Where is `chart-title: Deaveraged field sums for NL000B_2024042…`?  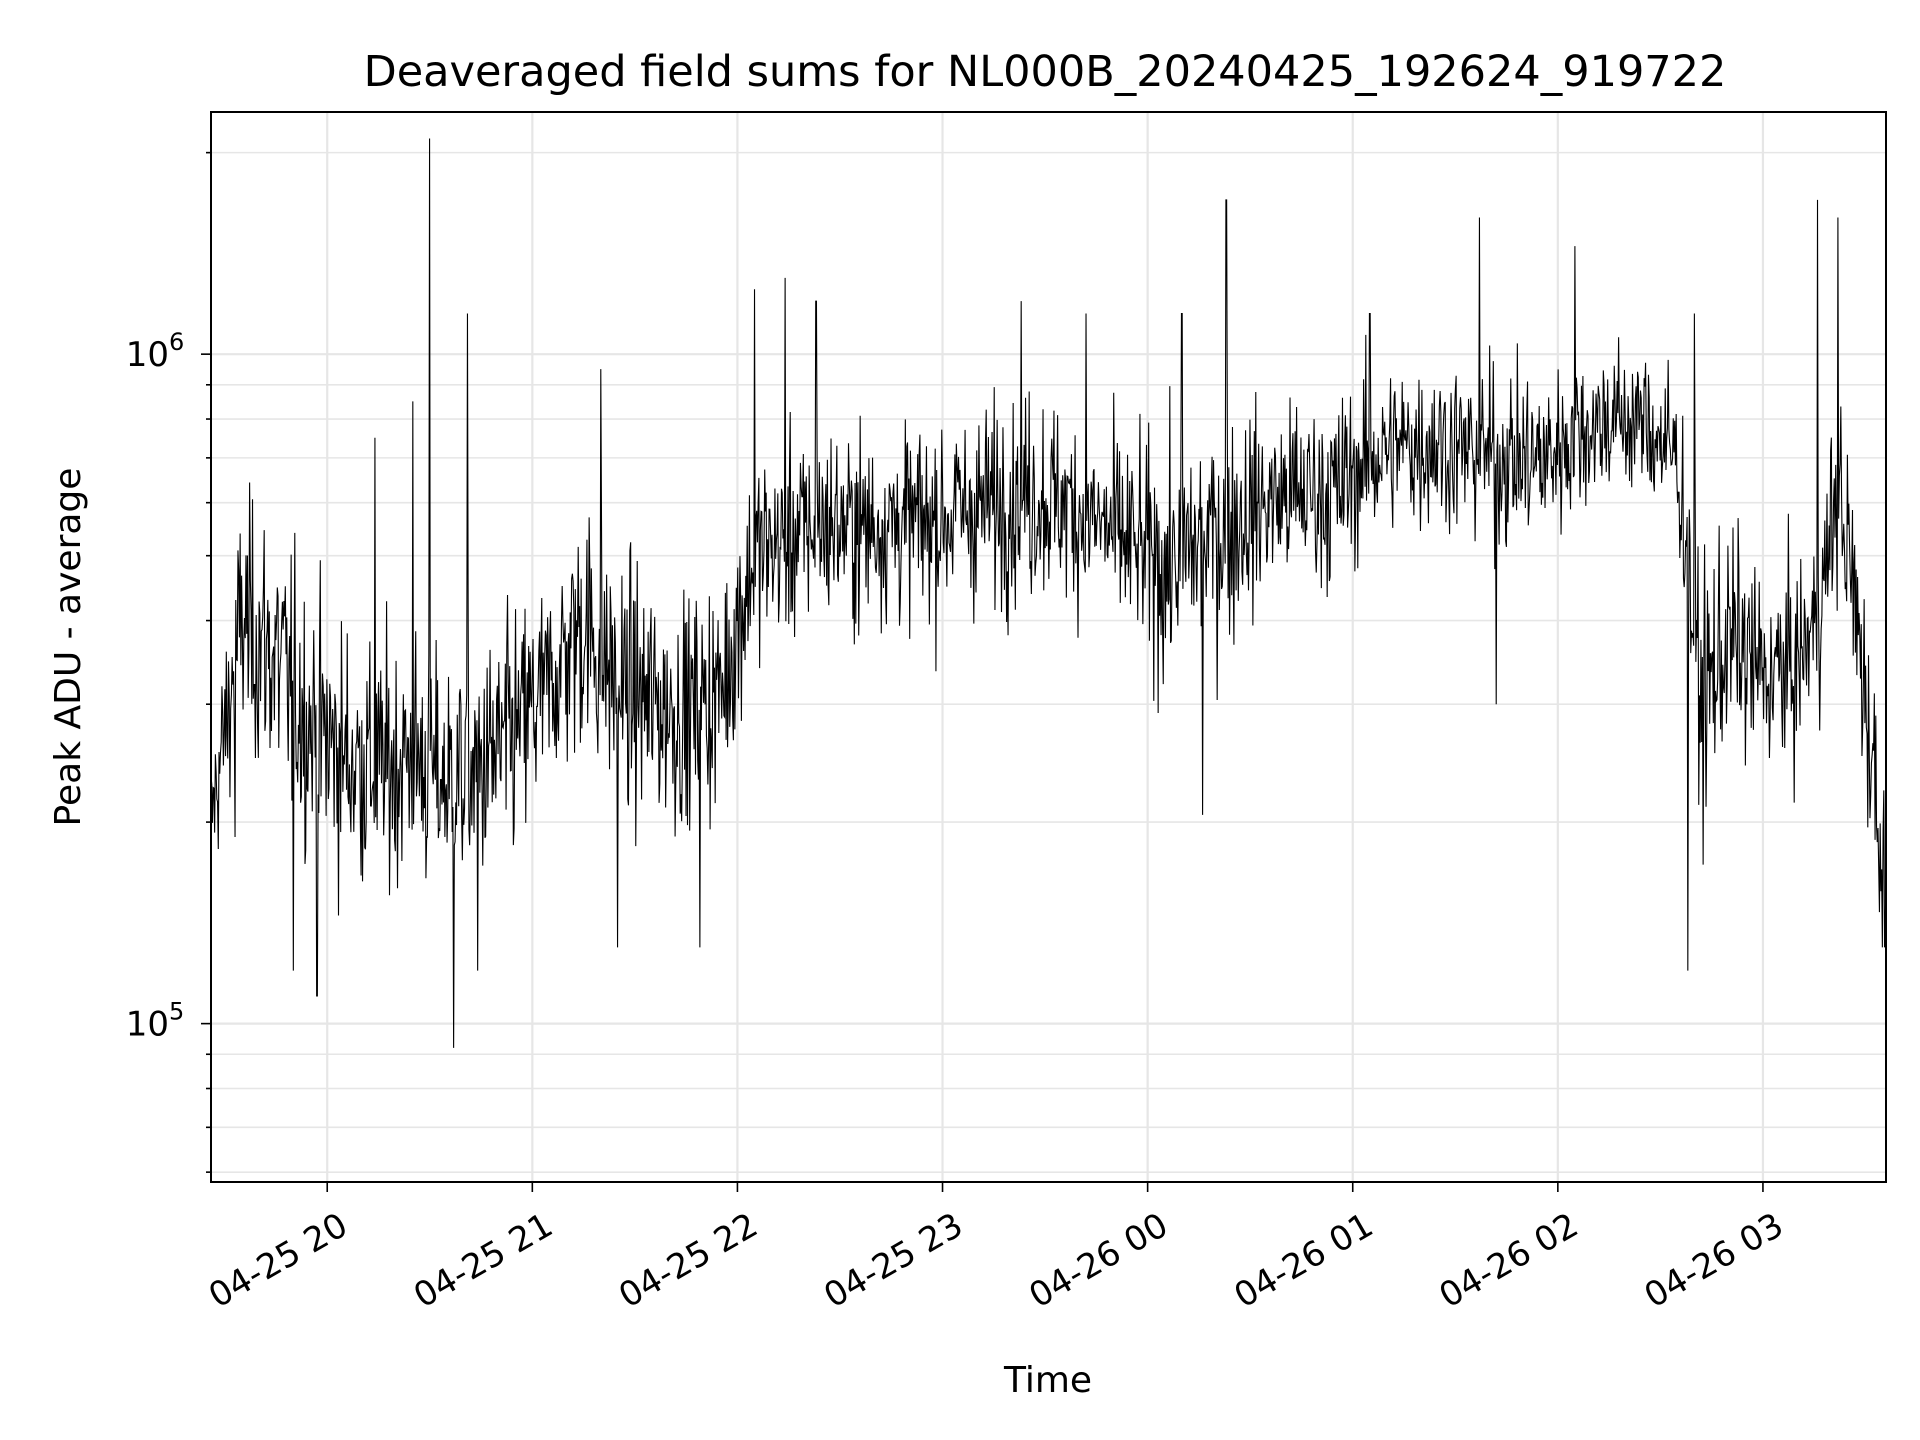 chart-title: Deaveraged field sums for NL000B_2024042… is located at coordinates (1045, 72).